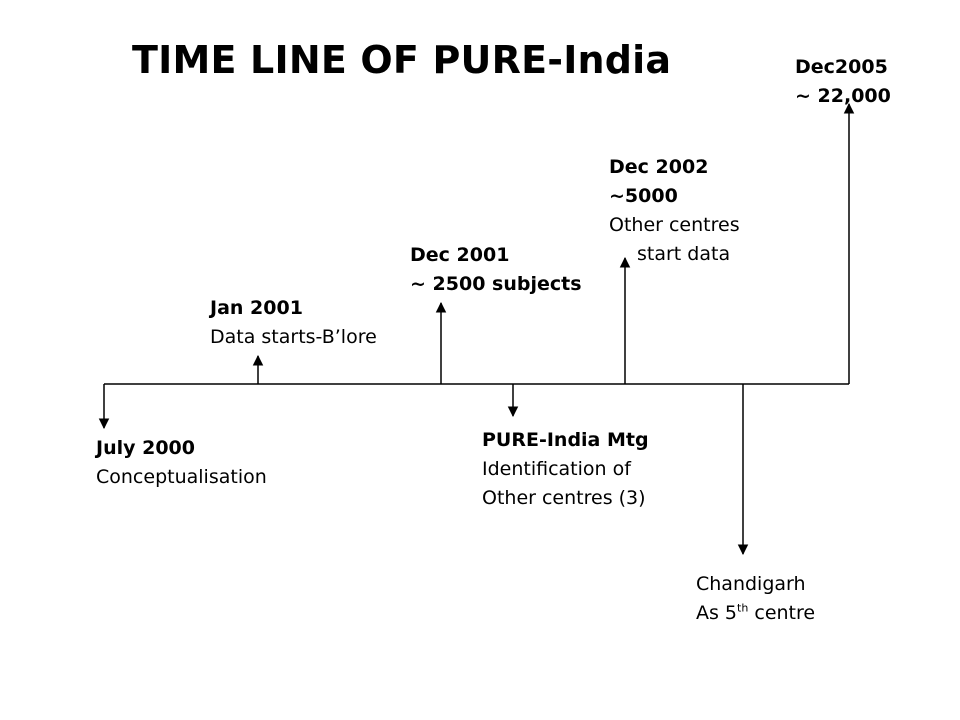  I want to click on page-title: TIME LINE OF PURE-India, so click(402, 60).